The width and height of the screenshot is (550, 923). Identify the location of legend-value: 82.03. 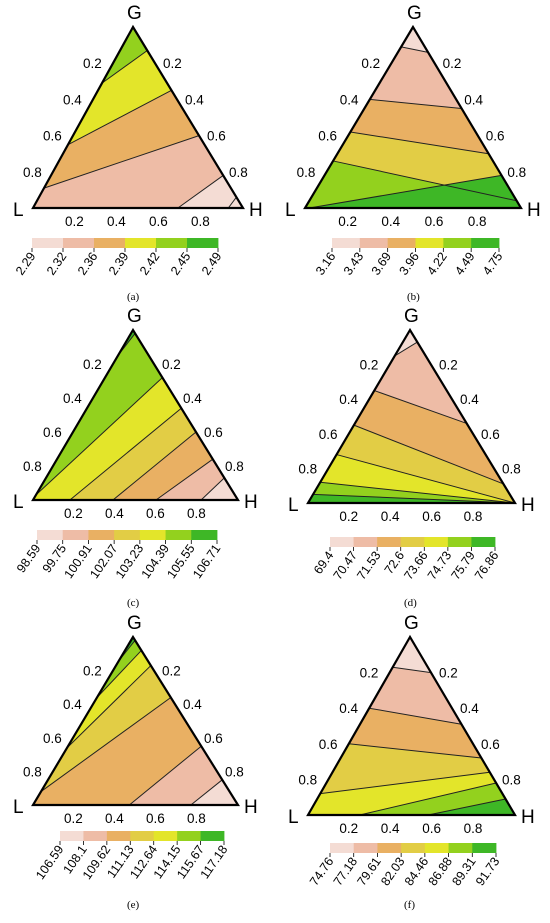
(392, 872).